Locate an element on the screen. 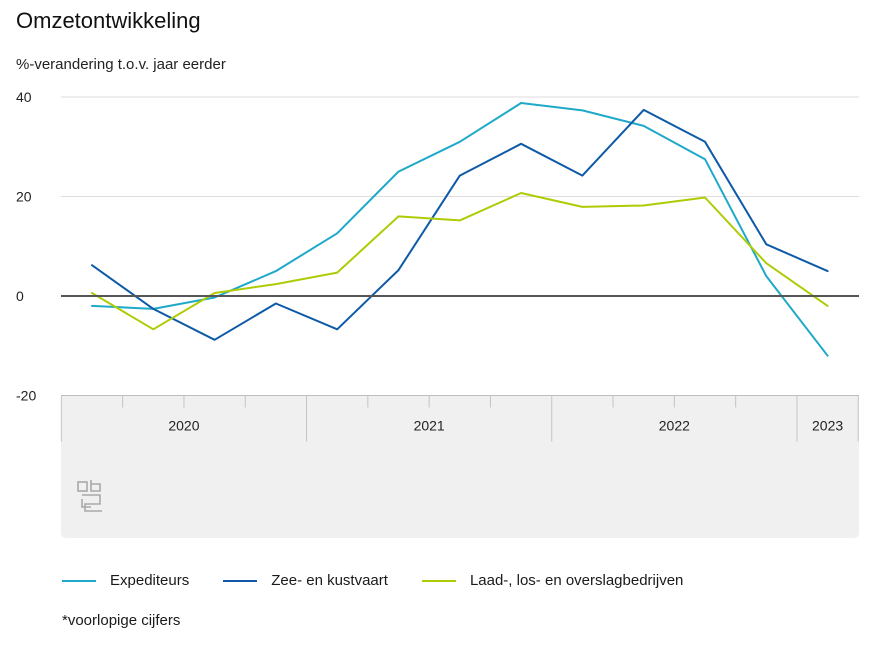 The image size is (874, 656). y-tick-label: 20 is located at coordinates (24, 197).